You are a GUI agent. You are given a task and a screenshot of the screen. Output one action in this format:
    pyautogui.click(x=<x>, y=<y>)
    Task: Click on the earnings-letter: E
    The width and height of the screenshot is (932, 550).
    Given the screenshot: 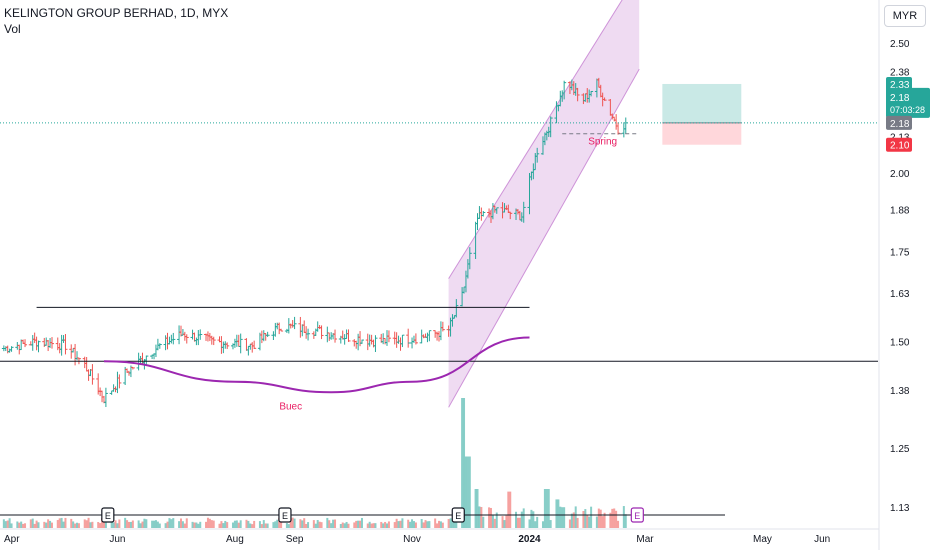 What is the action you would take?
    pyautogui.click(x=637, y=516)
    